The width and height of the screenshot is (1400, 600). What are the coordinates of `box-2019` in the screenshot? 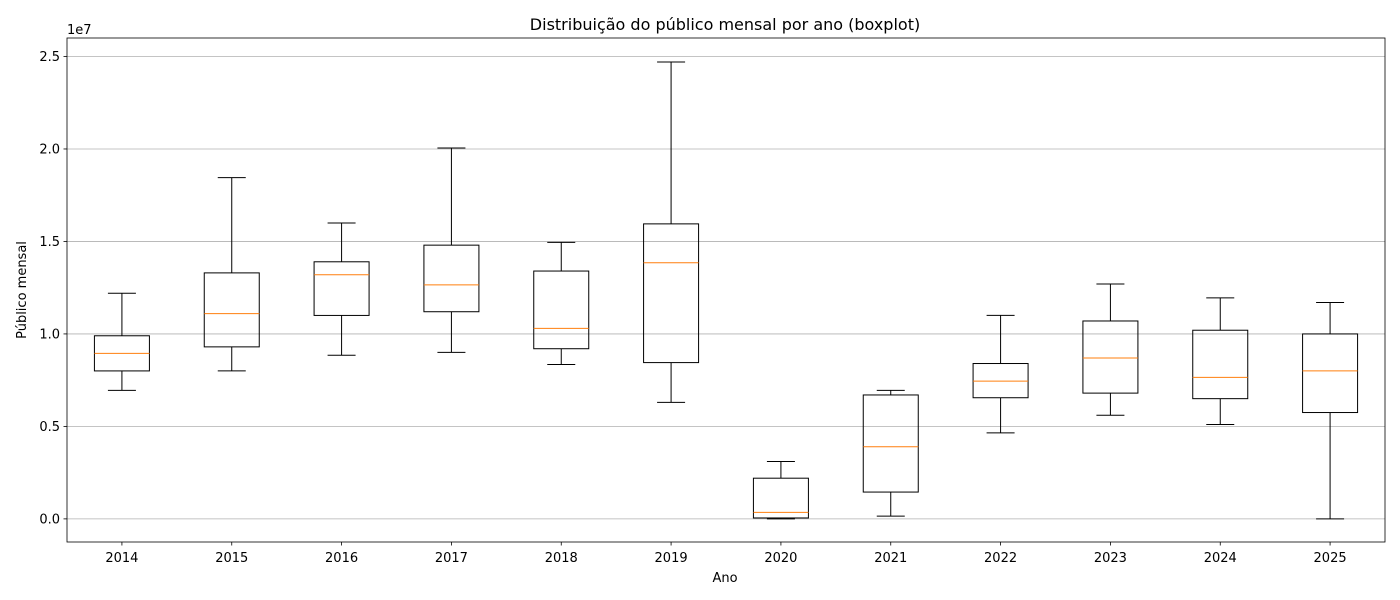 It's located at (671, 232).